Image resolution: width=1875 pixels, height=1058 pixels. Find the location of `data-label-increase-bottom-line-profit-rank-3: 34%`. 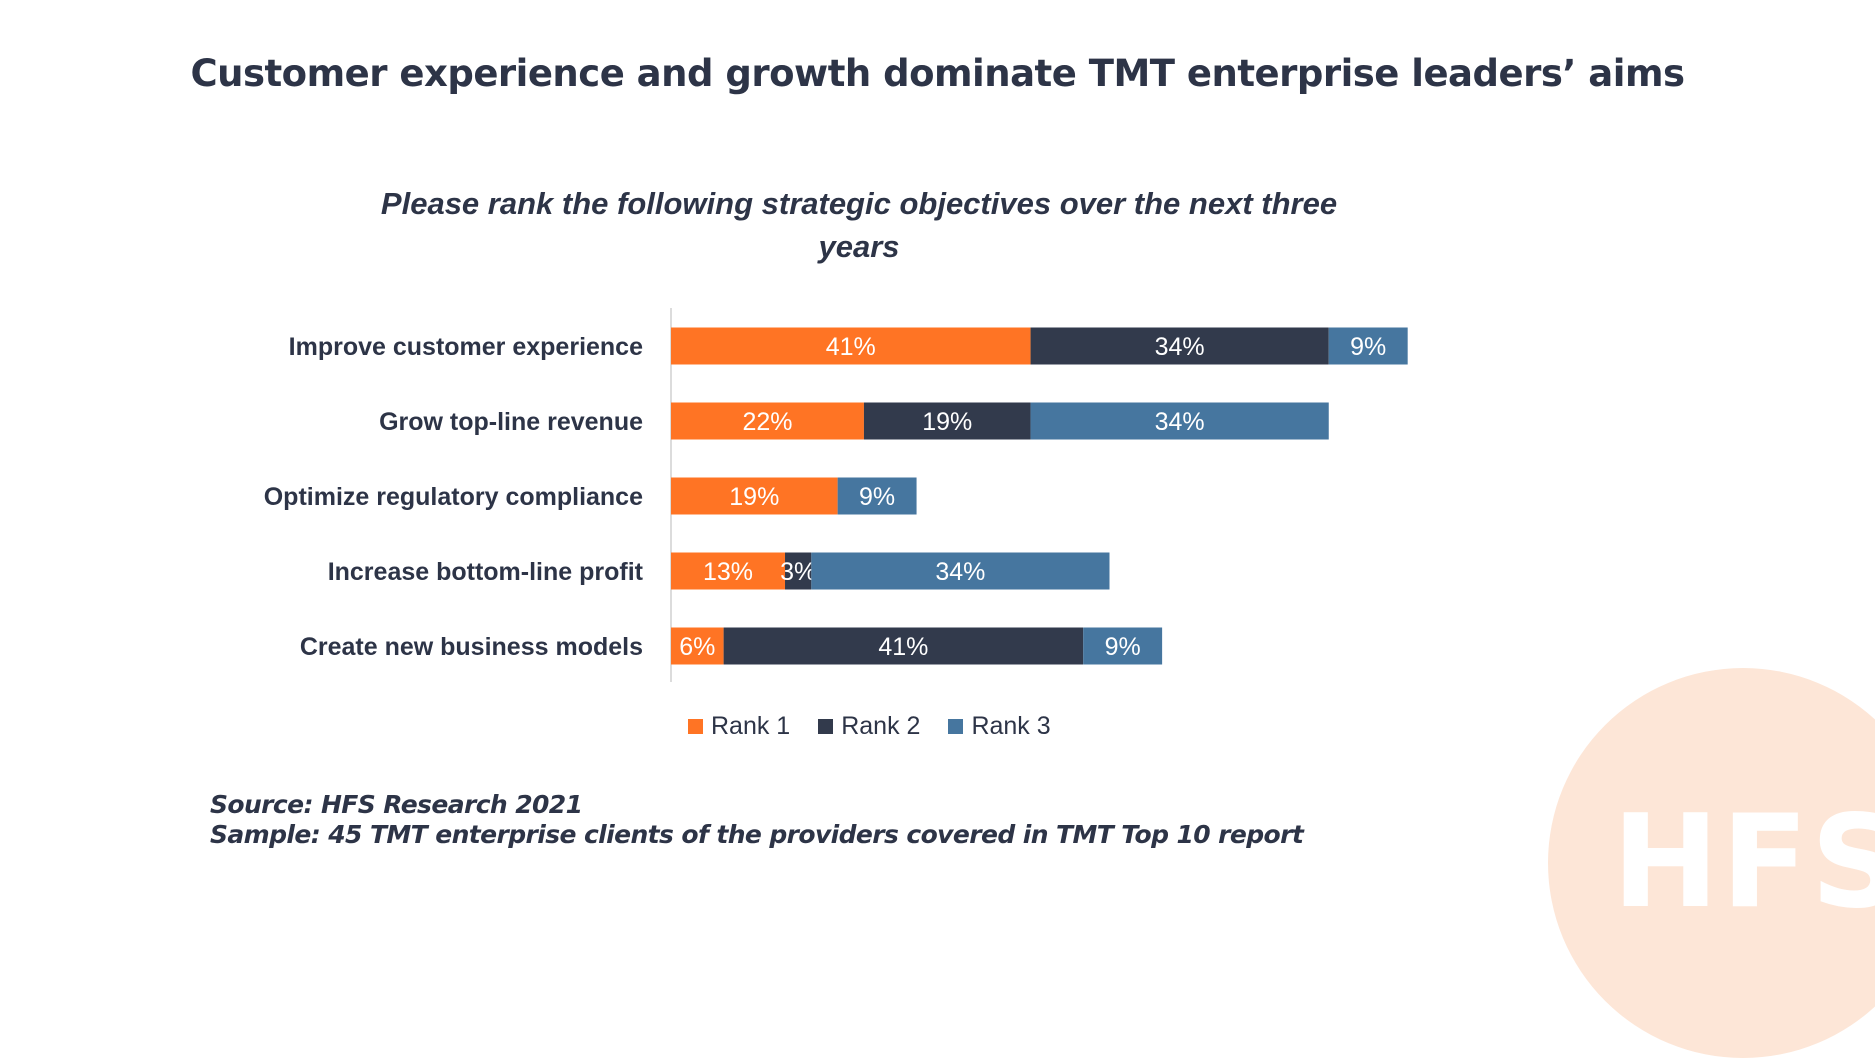

data-label-increase-bottom-line-profit-rank-3: 34% is located at coordinates (960, 572).